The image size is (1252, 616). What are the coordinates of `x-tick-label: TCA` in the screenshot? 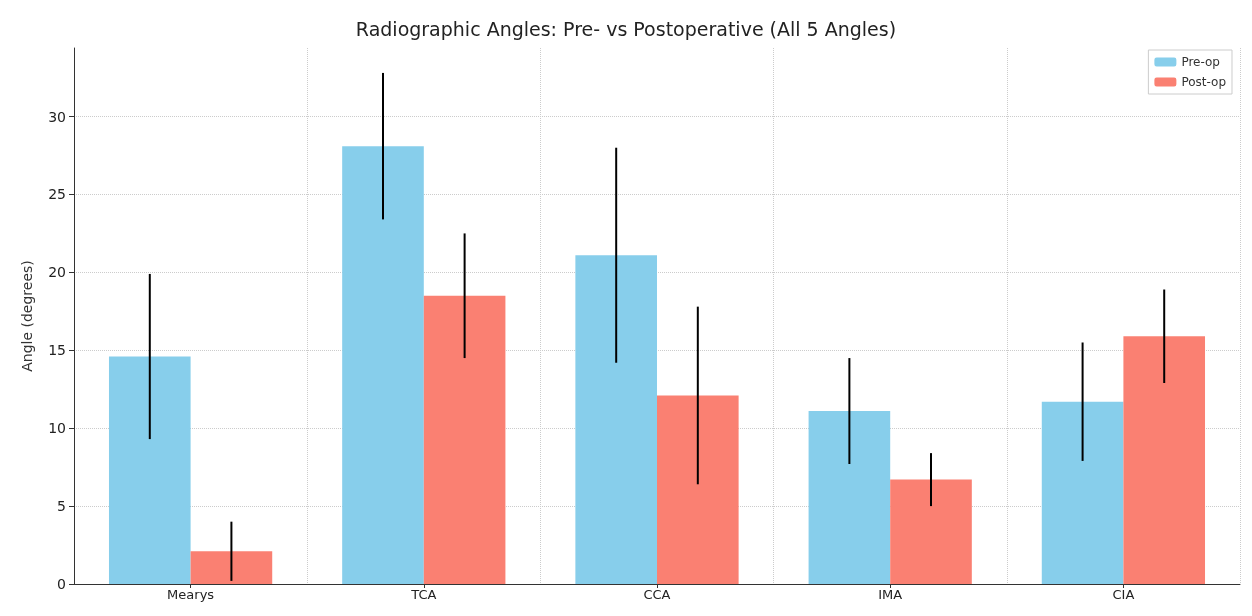 It's located at (423, 594).